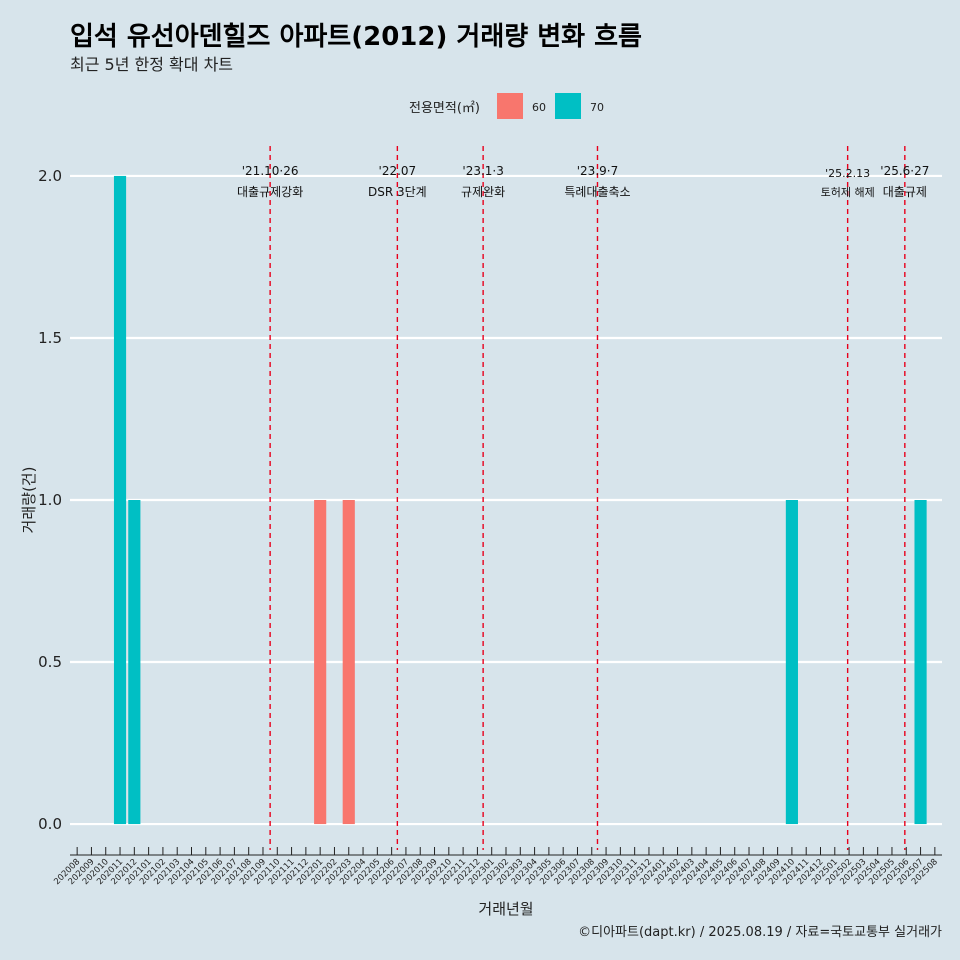  What do you see at coordinates (397, 192) in the screenshot?
I see `event-name-label: DSR 3단계` at bounding box center [397, 192].